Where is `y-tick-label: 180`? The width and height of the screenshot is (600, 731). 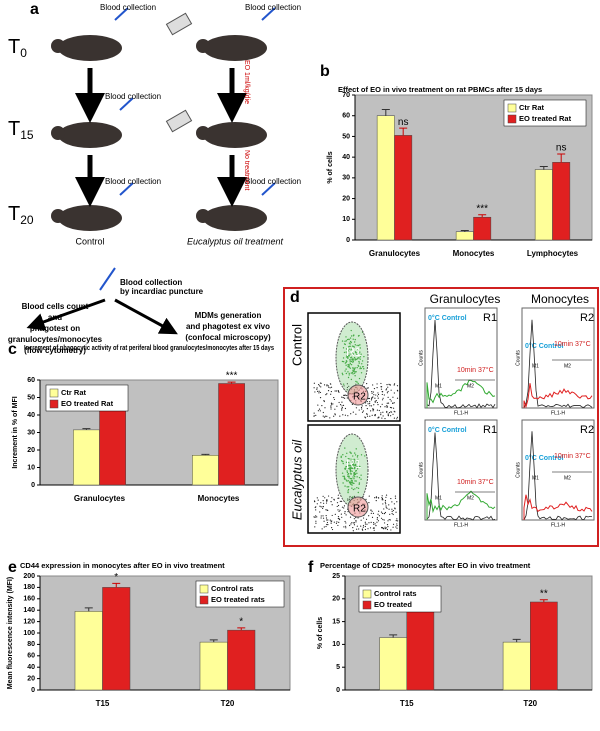
y-tick-label: 180 is located at coordinates (29, 587).